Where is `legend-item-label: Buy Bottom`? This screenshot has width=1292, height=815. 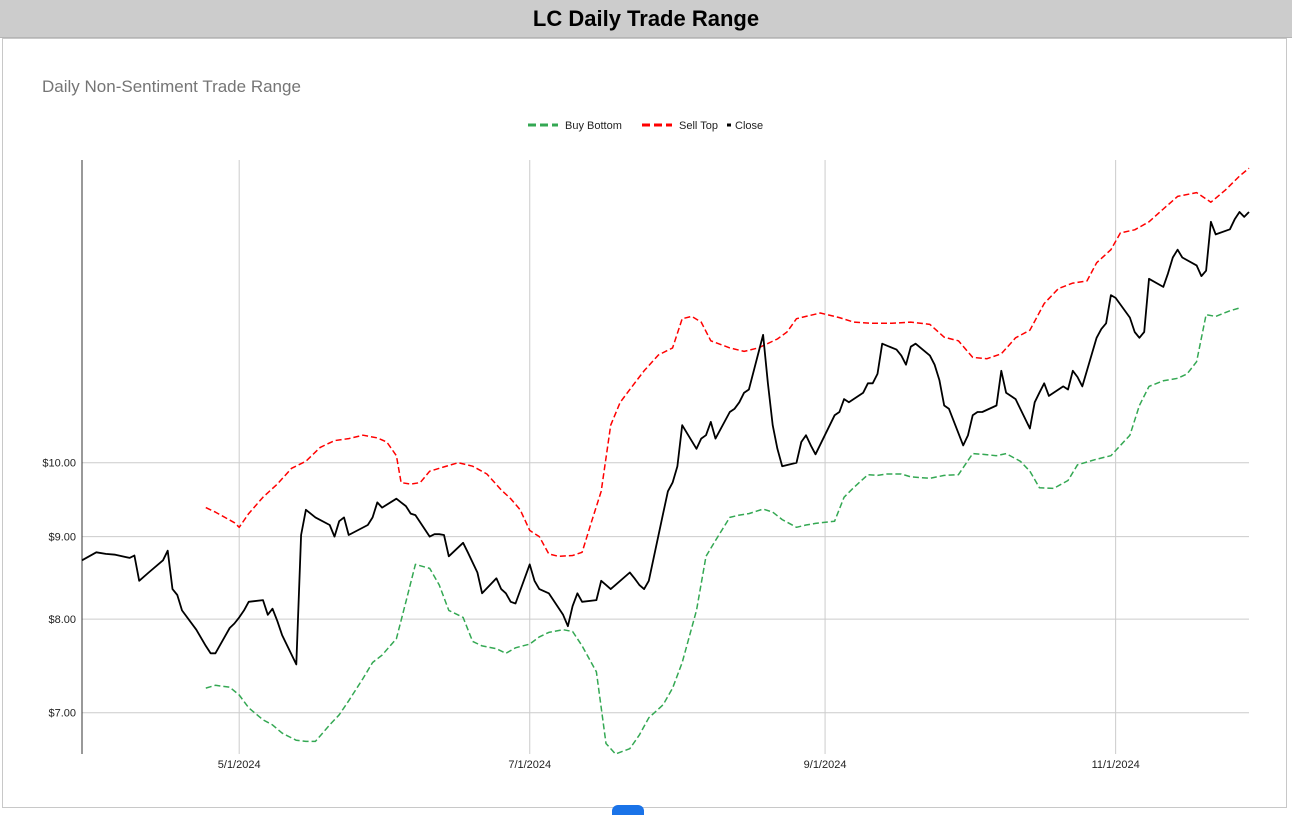 legend-item-label: Buy Bottom is located at coordinates (593, 126).